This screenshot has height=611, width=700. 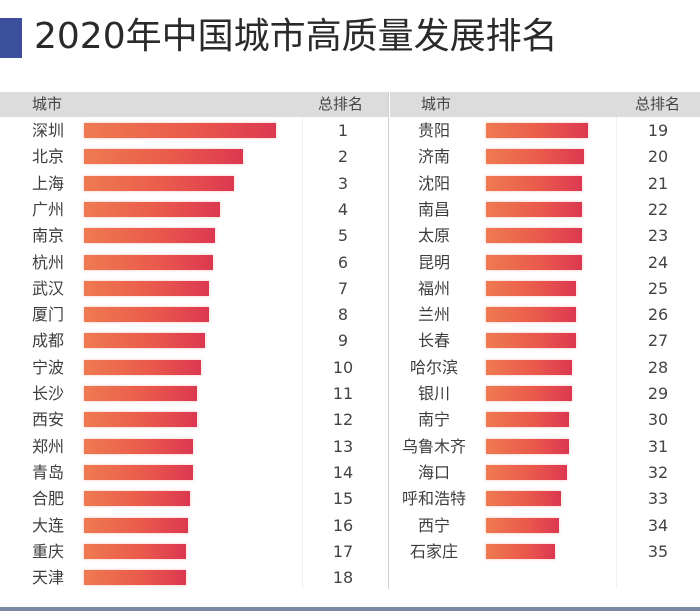 I want to click on bar-海口, so click(x=526, y=472).